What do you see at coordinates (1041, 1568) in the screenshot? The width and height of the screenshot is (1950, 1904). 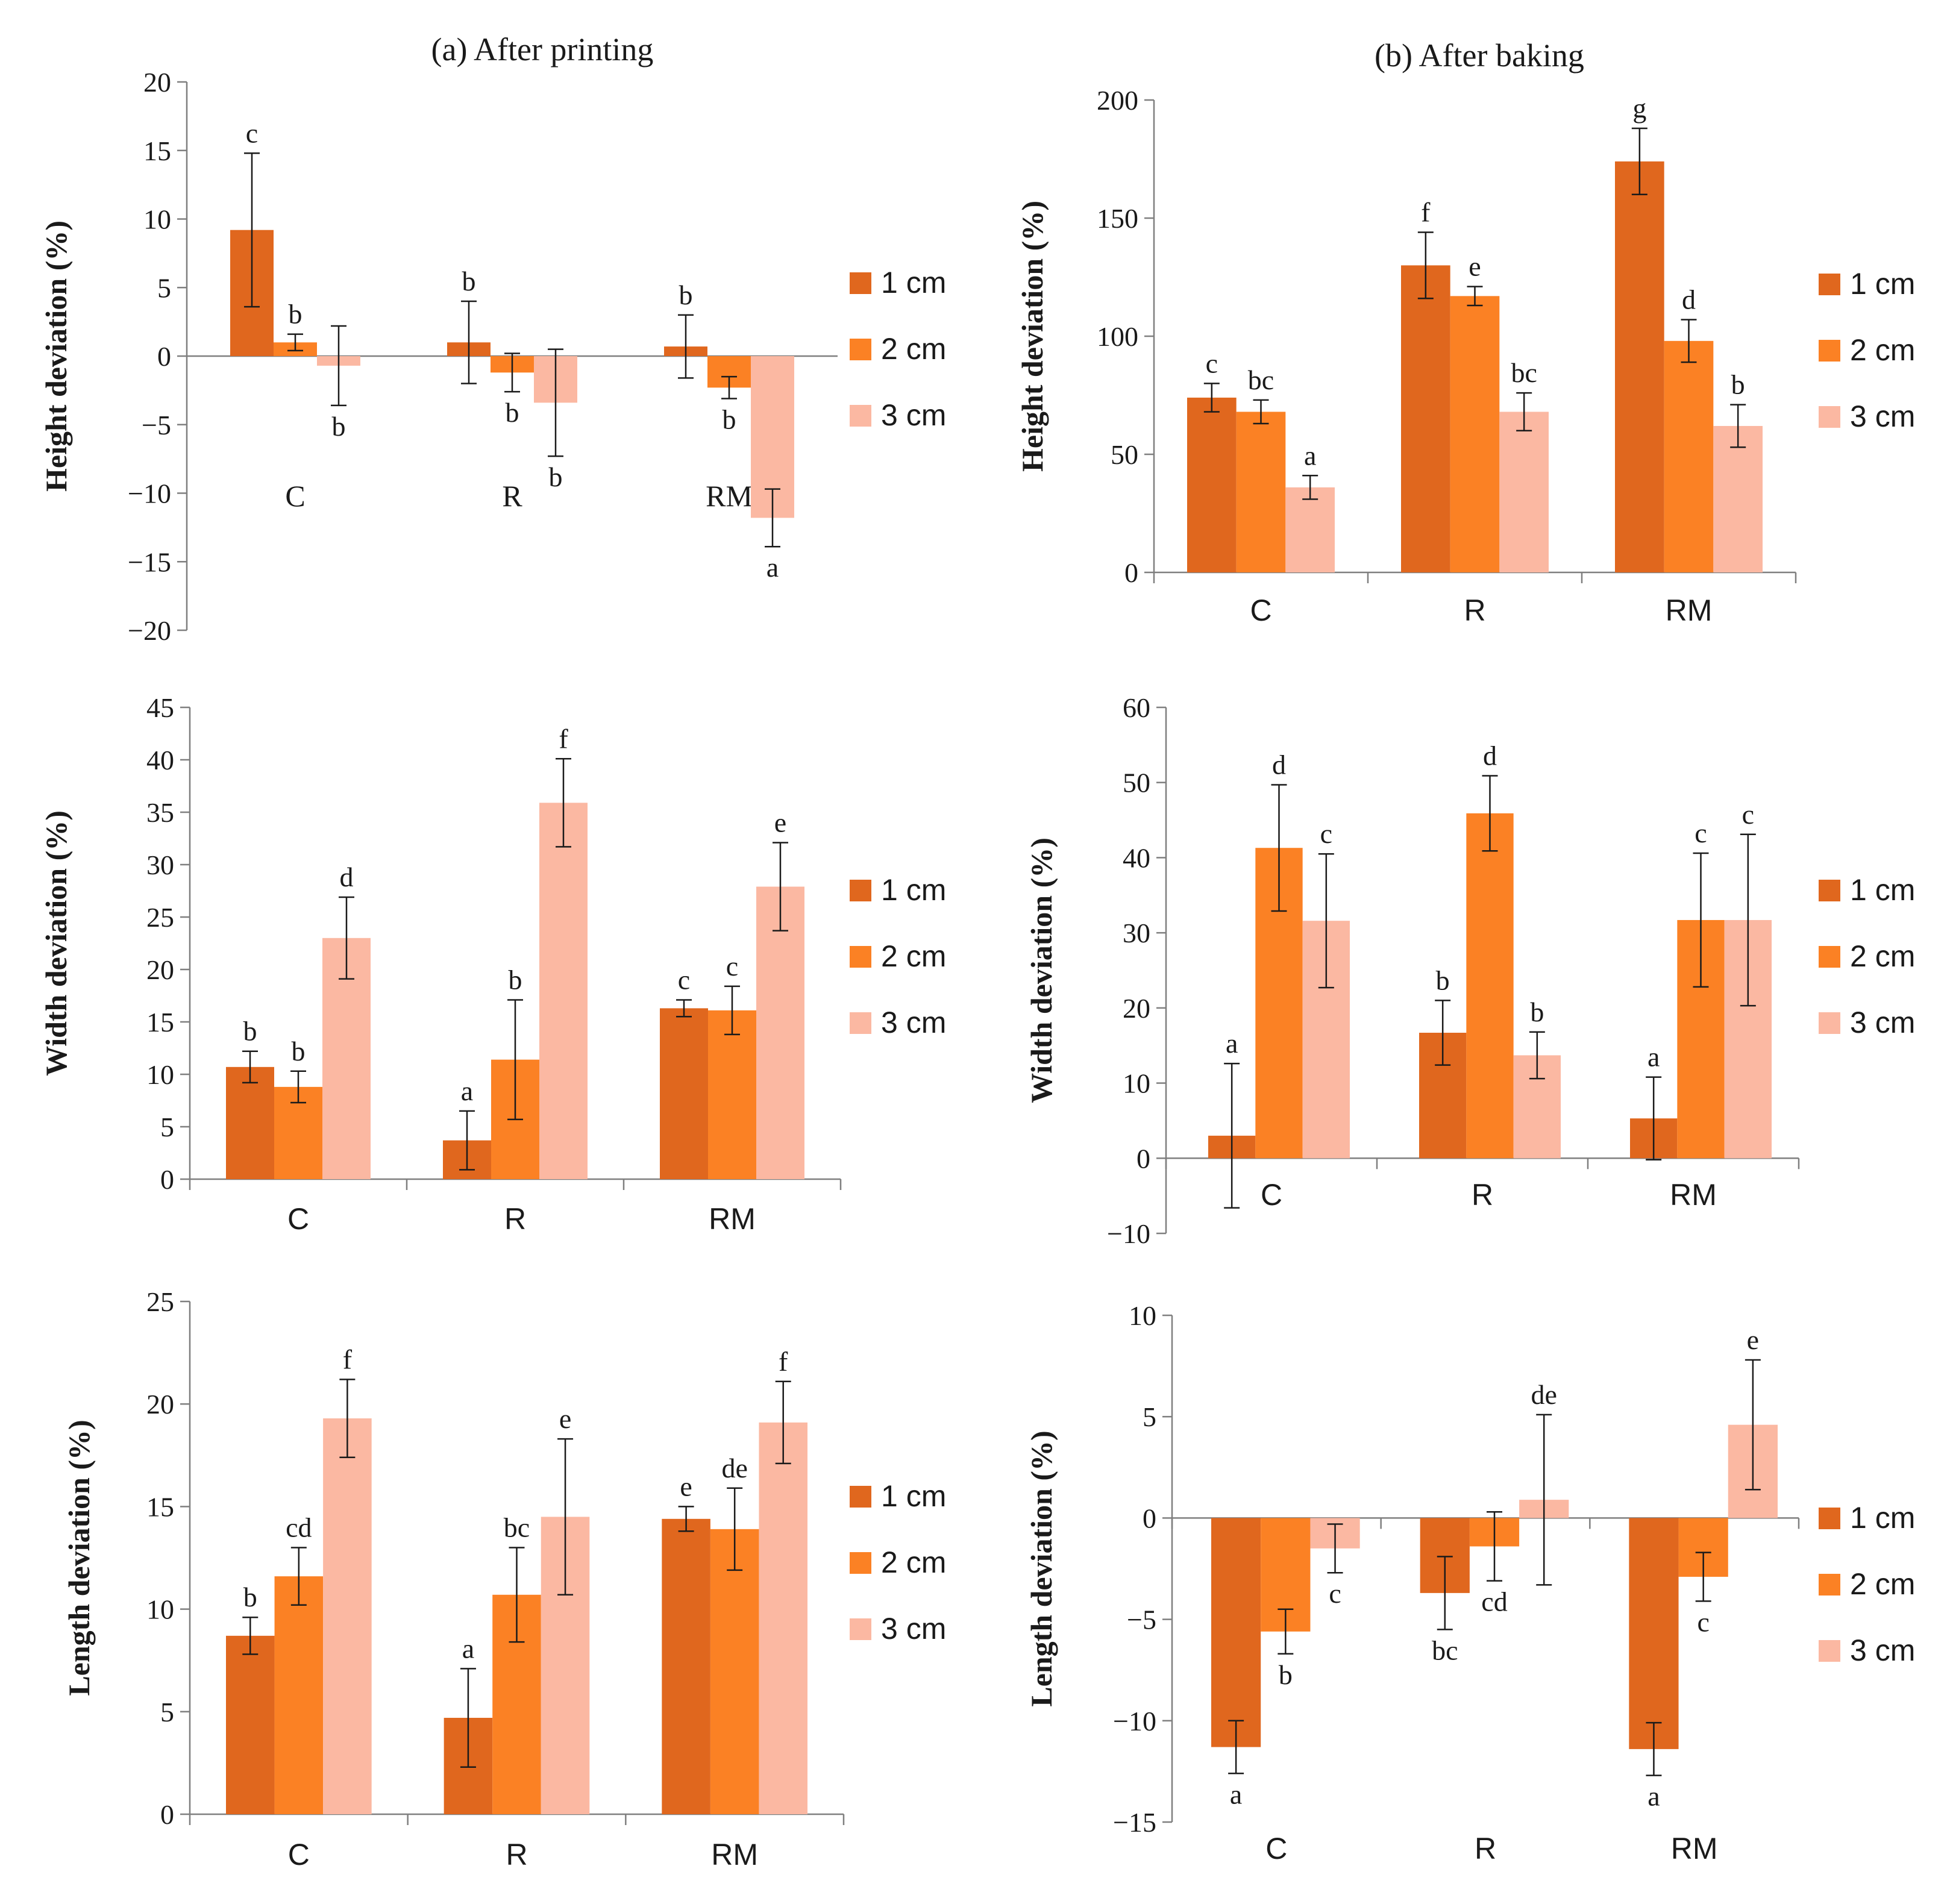 I see `y-axis-label: Length deviation (%)` at bounding box center [1041, 1568].